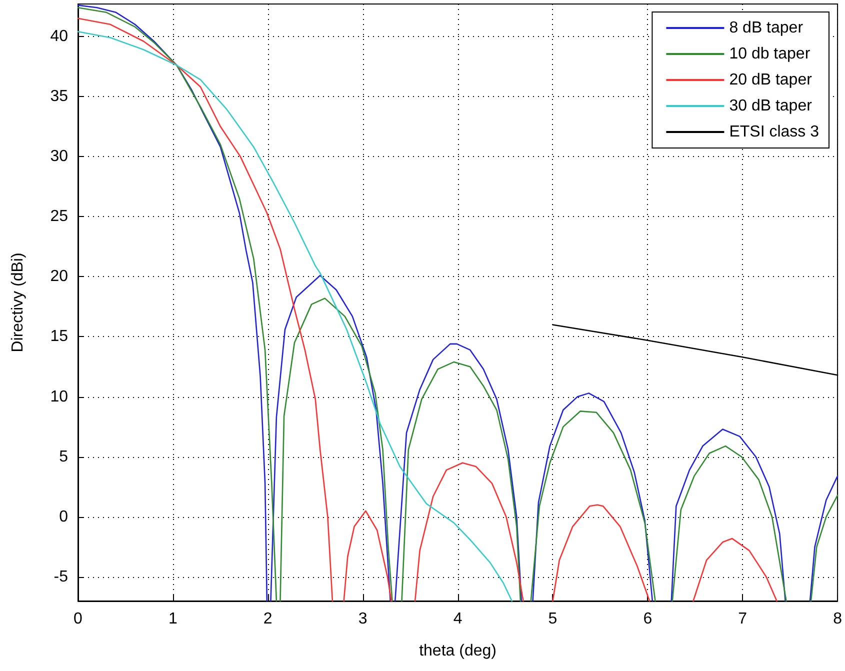 This screenshot has height=671, width=845. What do you see at coordinates (766, 28) in the screenshot?
I see `legend-label: 8 dB taper` at bounding box center [766, 28].